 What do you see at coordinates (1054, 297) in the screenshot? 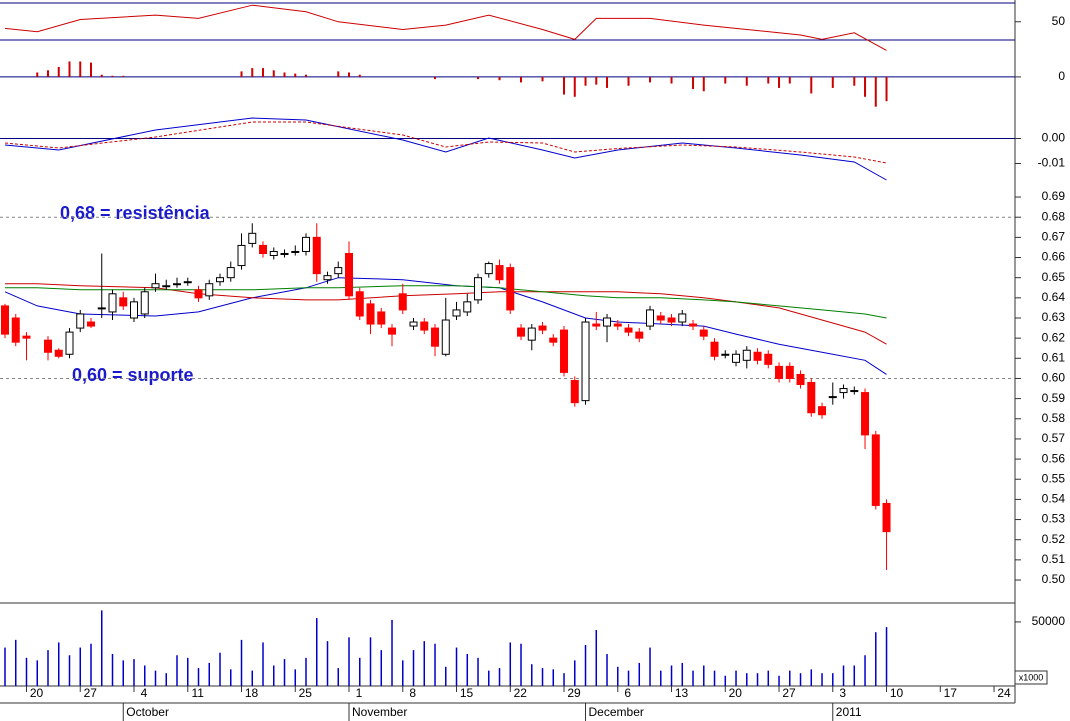
I see `y-tick-label: 0.64` at bounding box center [1054, 297].